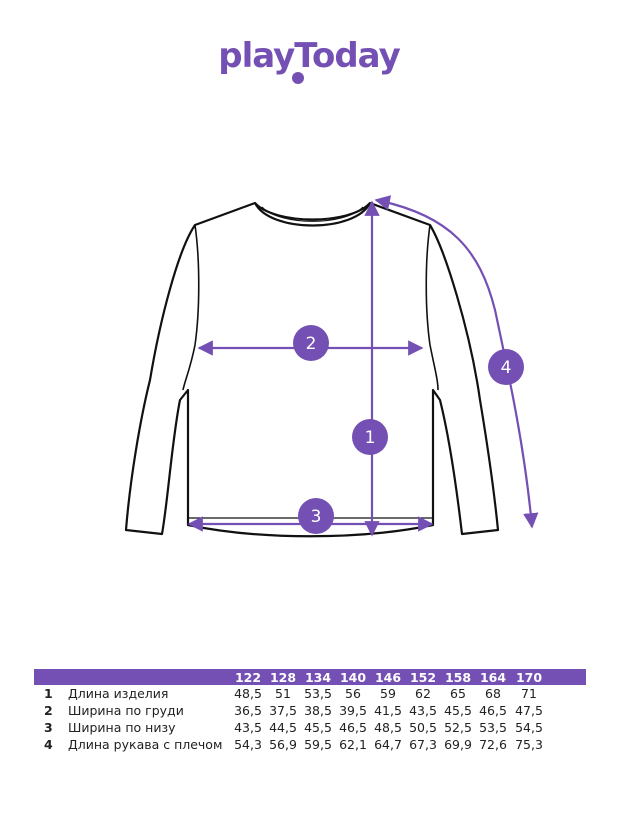  I want to click on marker-1-label: 1, so click(370, 438).